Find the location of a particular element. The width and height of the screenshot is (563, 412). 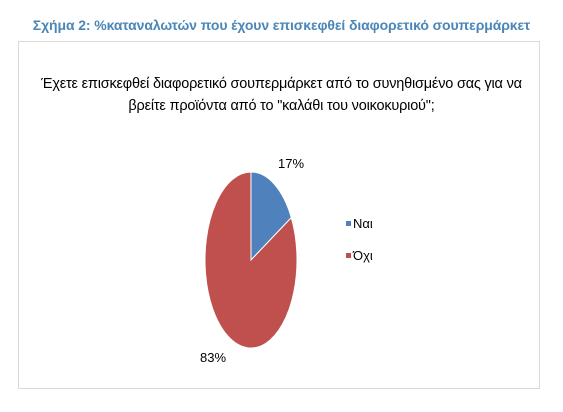

legend-label-nai: Ναι is located at coordinates (363, 223).